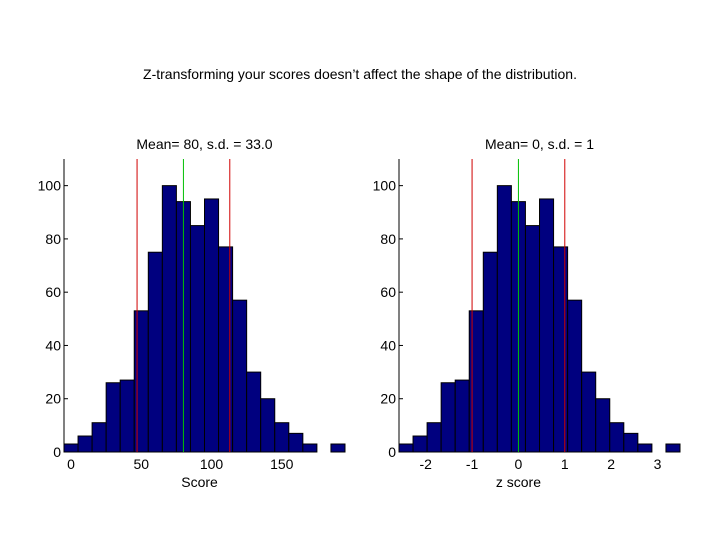  What do you see at coordinates (204, 144) in the screenshot?
I see `chart-title: Mean= 80, s.d. = 33.0` at bounding box center [204, 144].